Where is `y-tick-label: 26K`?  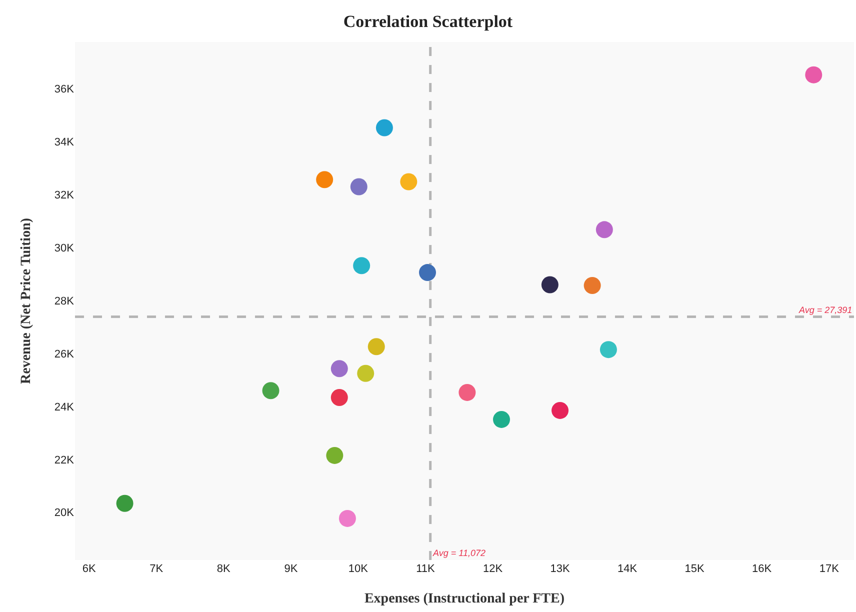
y-tick-label: 26K is located at coordinates (64, 354).